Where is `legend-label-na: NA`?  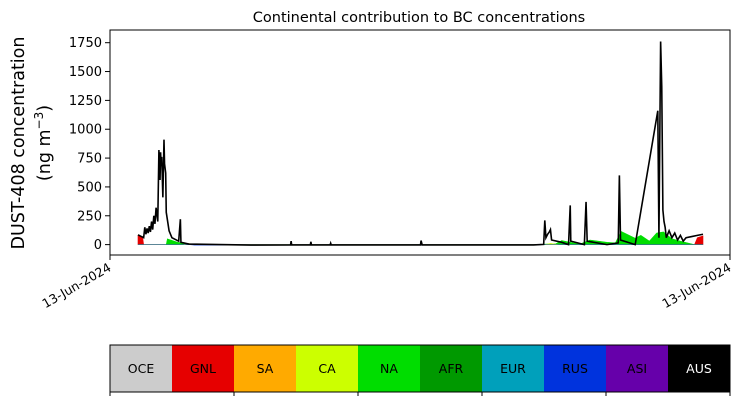 legend-label-na: NA is located at coordinates (389, 368).